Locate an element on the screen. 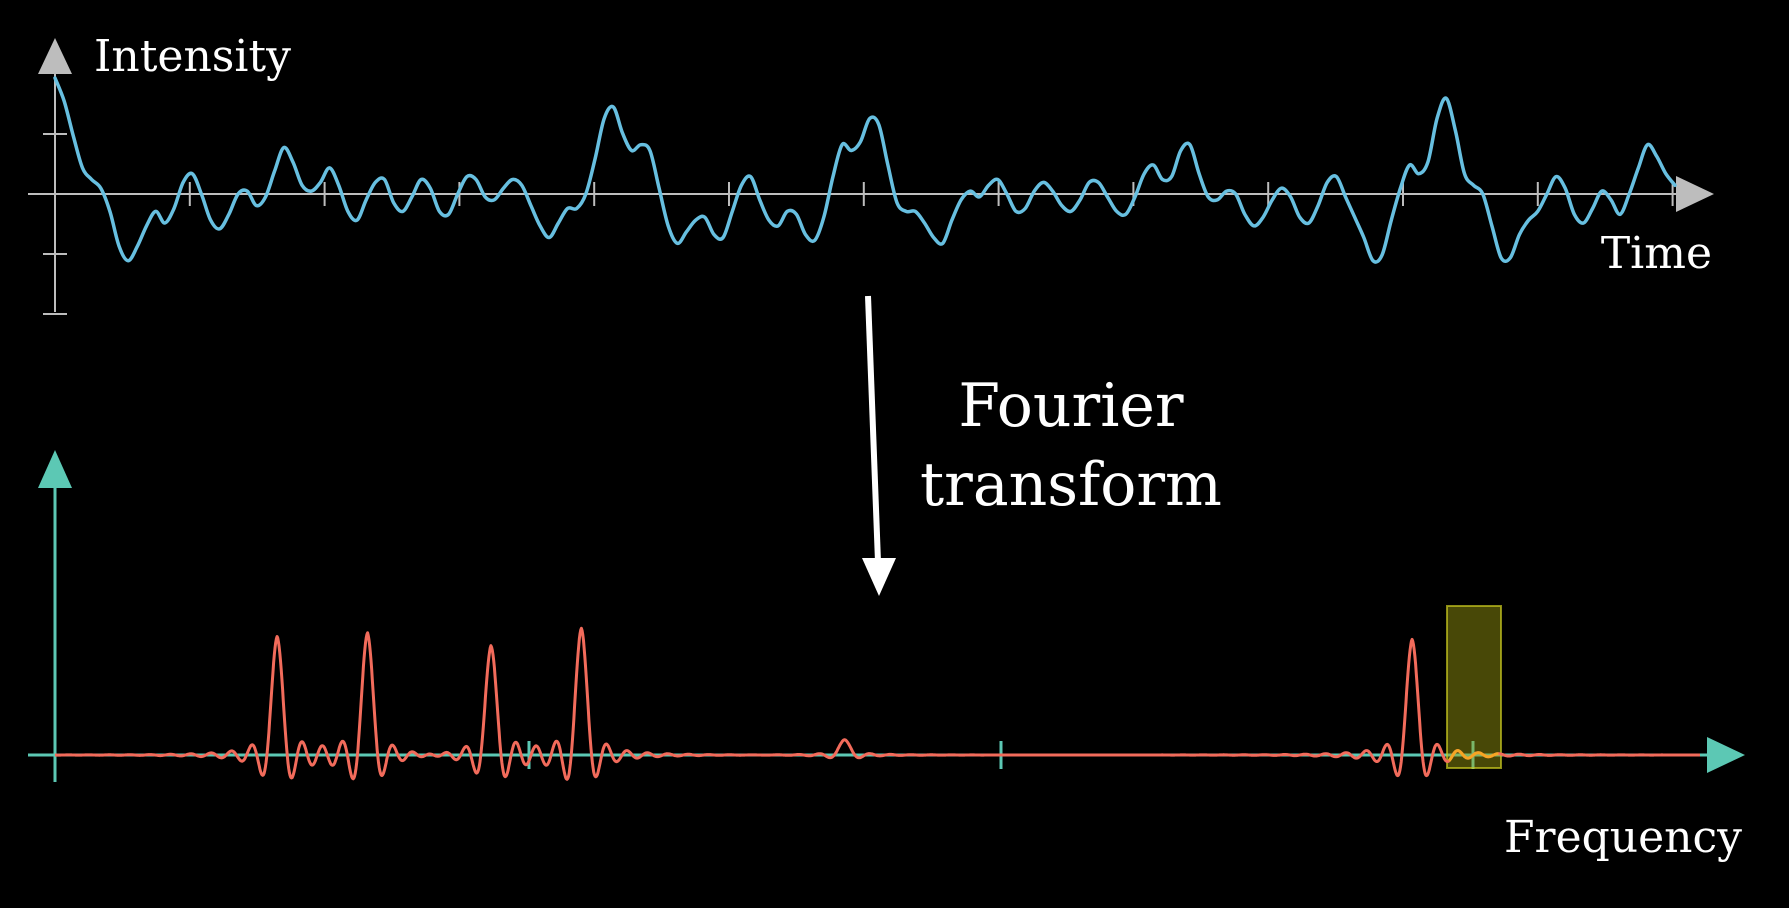  highlight-box is located at coordinates (1474, 687).